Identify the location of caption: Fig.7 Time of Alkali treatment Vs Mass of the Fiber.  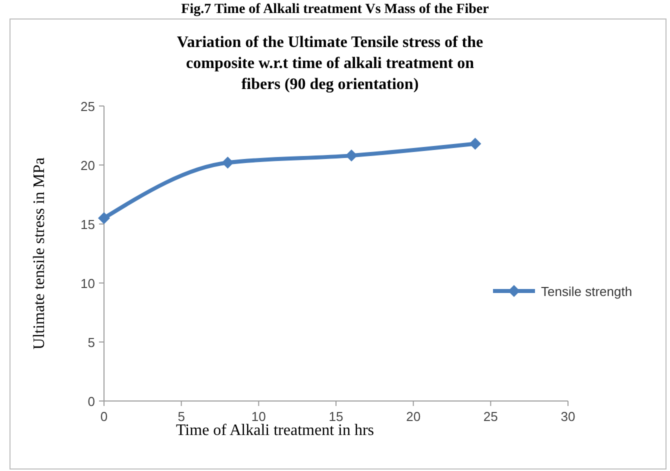
(335, 9).